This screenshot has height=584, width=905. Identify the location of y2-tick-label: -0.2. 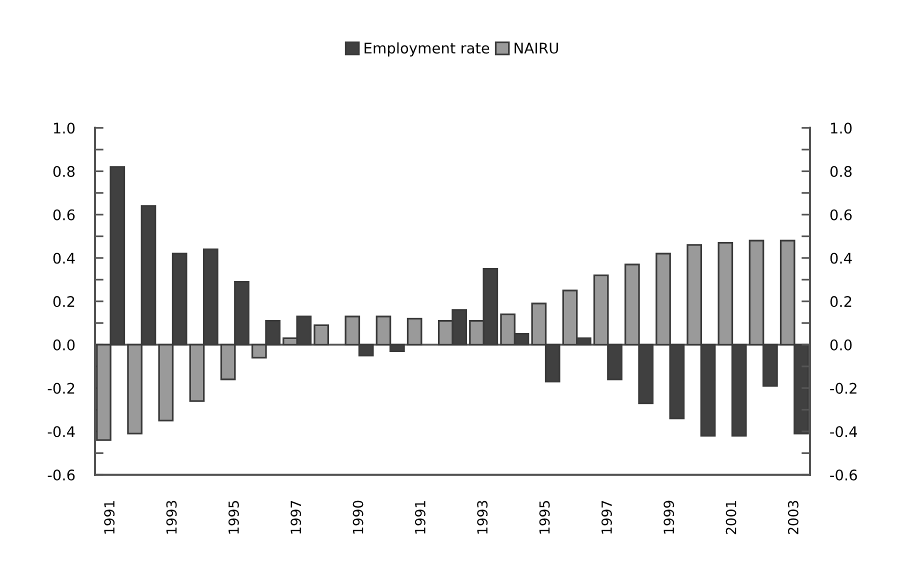
(843, 388).